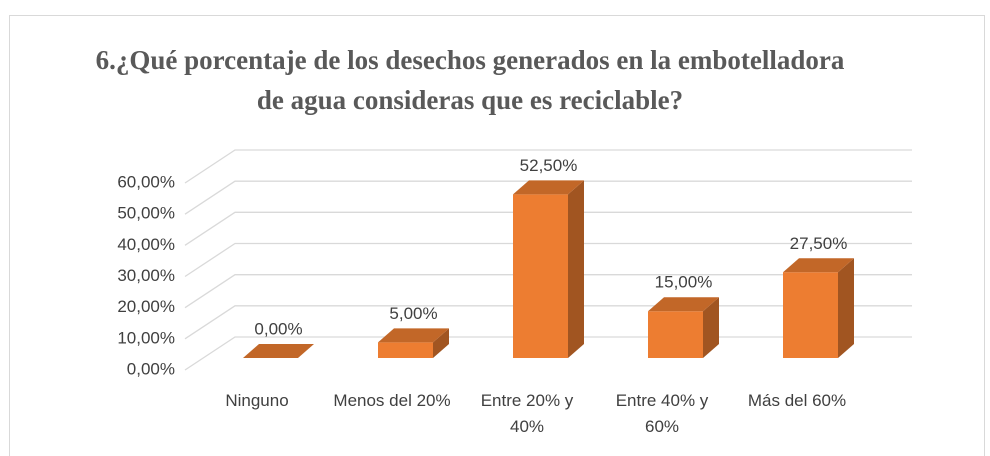 Image resolution: width=990 pixels, height=456 pixels. I want to click on x-tick-label: Menos del 20%, so click(392, 400).